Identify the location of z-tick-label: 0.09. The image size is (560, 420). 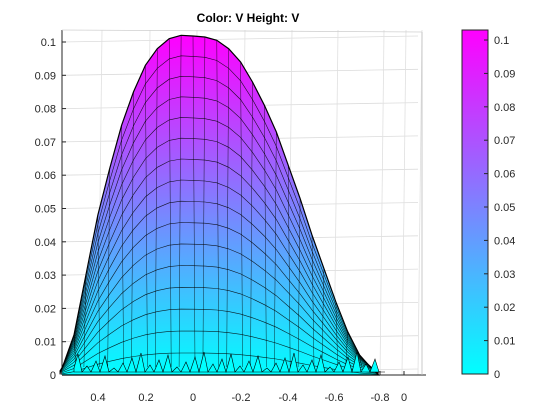
(45, 76).